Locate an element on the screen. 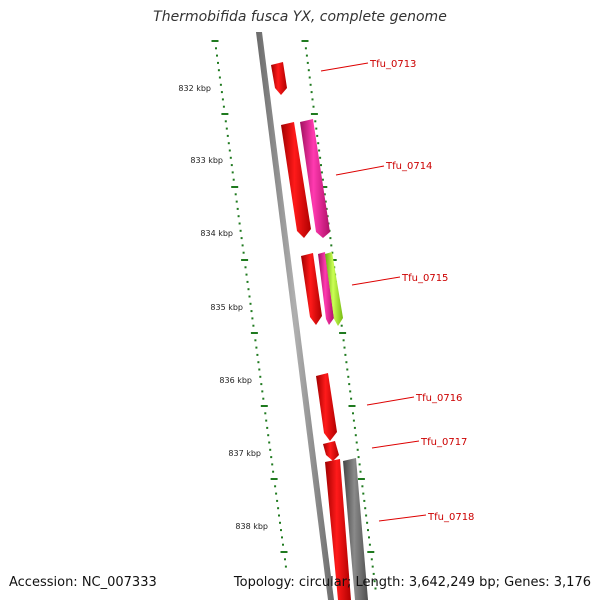 The image size is (600, 600). gene-leader-lines is located at coordinates (373, 292).